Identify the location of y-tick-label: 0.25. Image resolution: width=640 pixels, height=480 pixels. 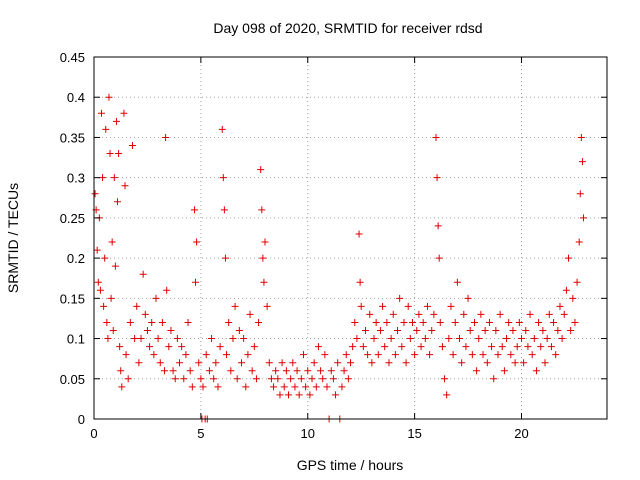
(72, 218).